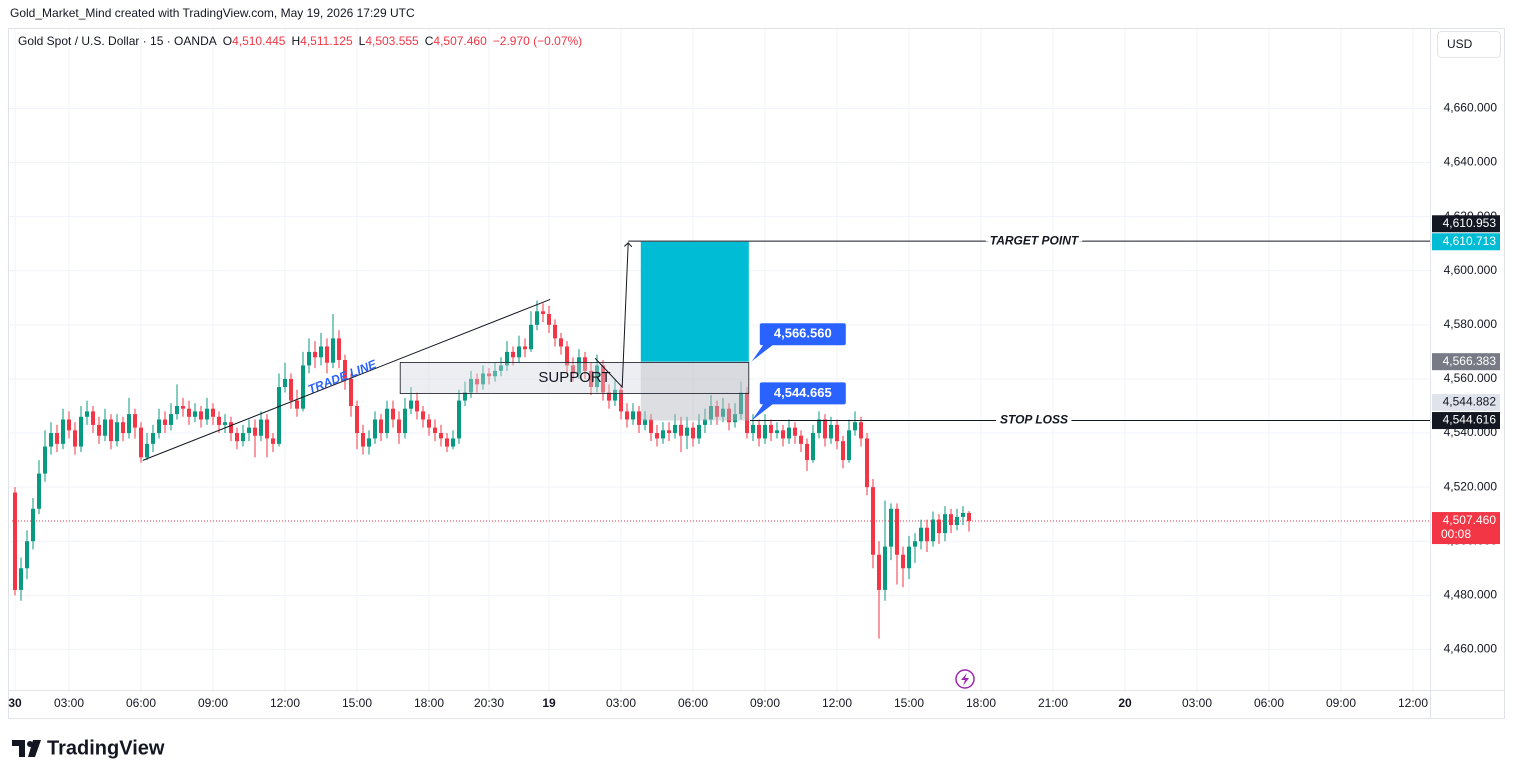 This screenshot has width=1515, height=779. What do you see at coordinates (15, 703) in the screenshot?
I see `x-tick-label: 30` at bounding box center [15, 703].